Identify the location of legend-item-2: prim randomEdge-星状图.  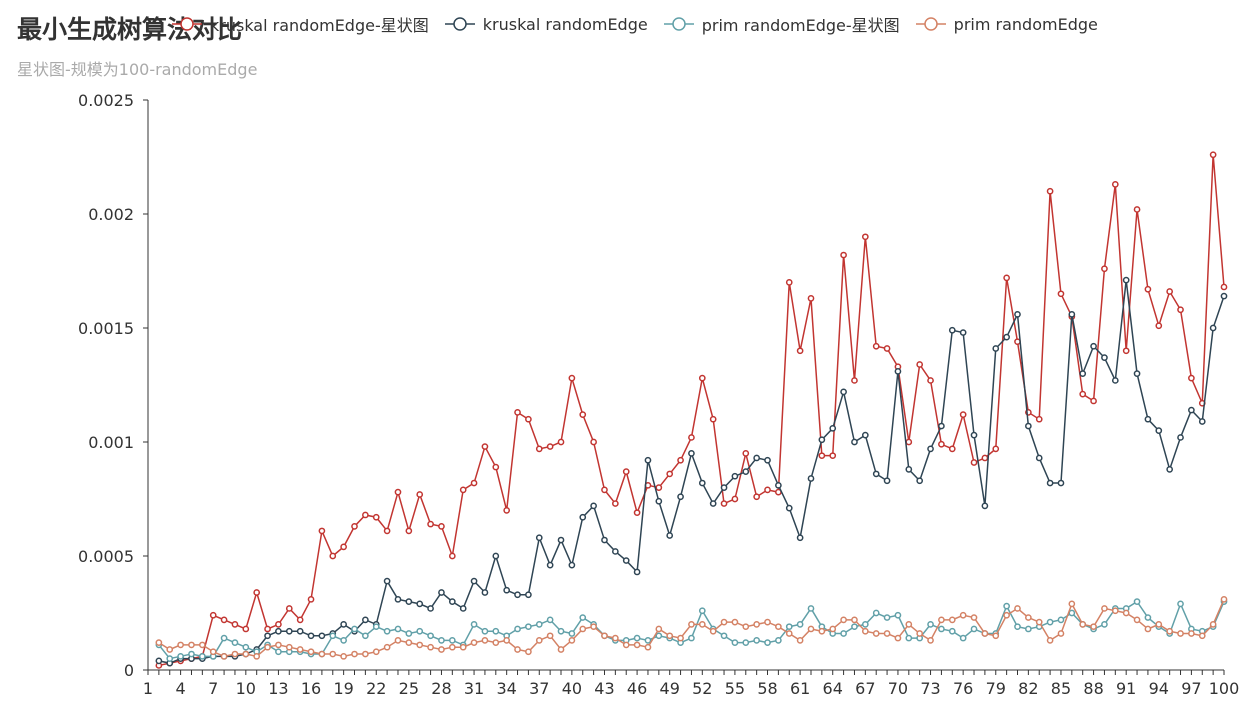
(781, 24).